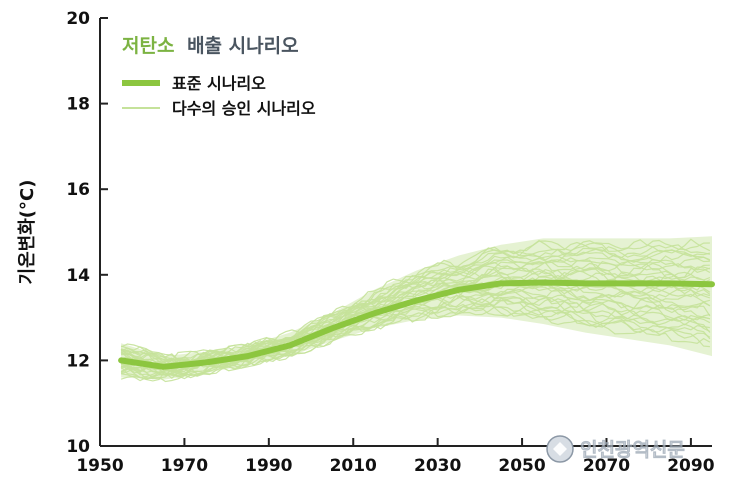 The image size is (736, 486). Describe the element at coordinates (353, 466) in the screenshot. I see `x-tick-label: 2010` at that location.